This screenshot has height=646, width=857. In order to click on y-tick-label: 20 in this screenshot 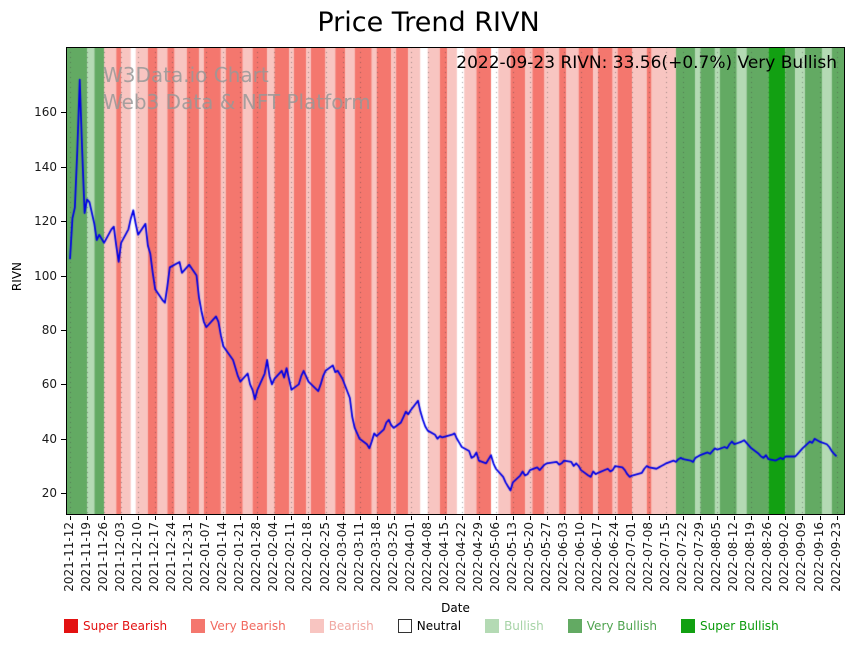, I will do `click(49, 493)`.